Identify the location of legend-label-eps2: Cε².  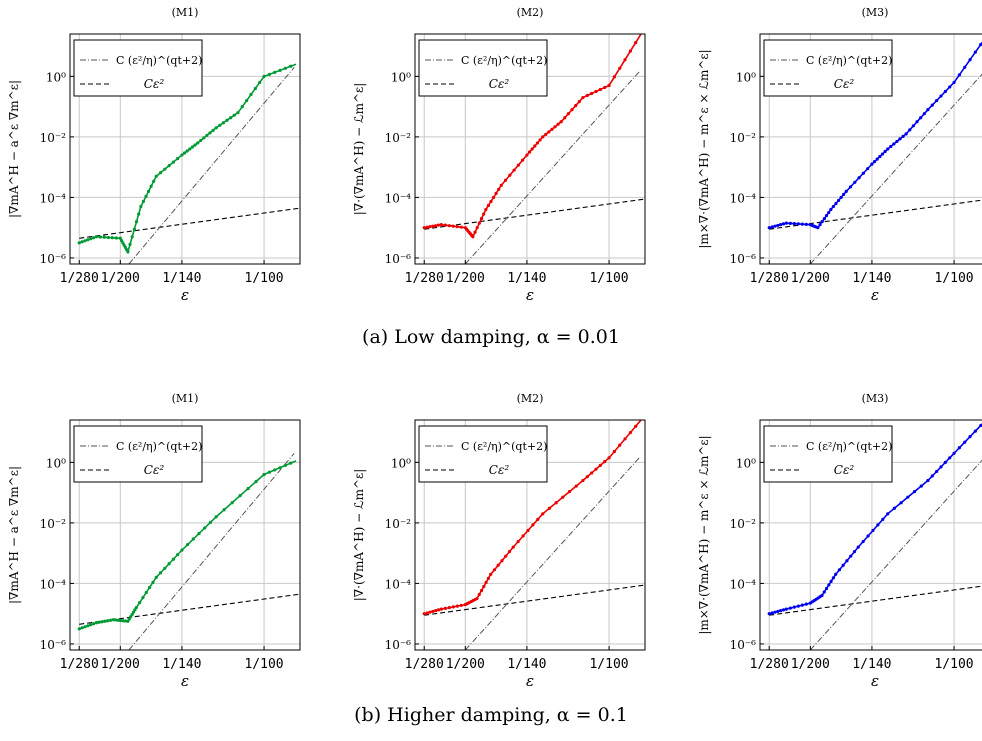
(844, 84).